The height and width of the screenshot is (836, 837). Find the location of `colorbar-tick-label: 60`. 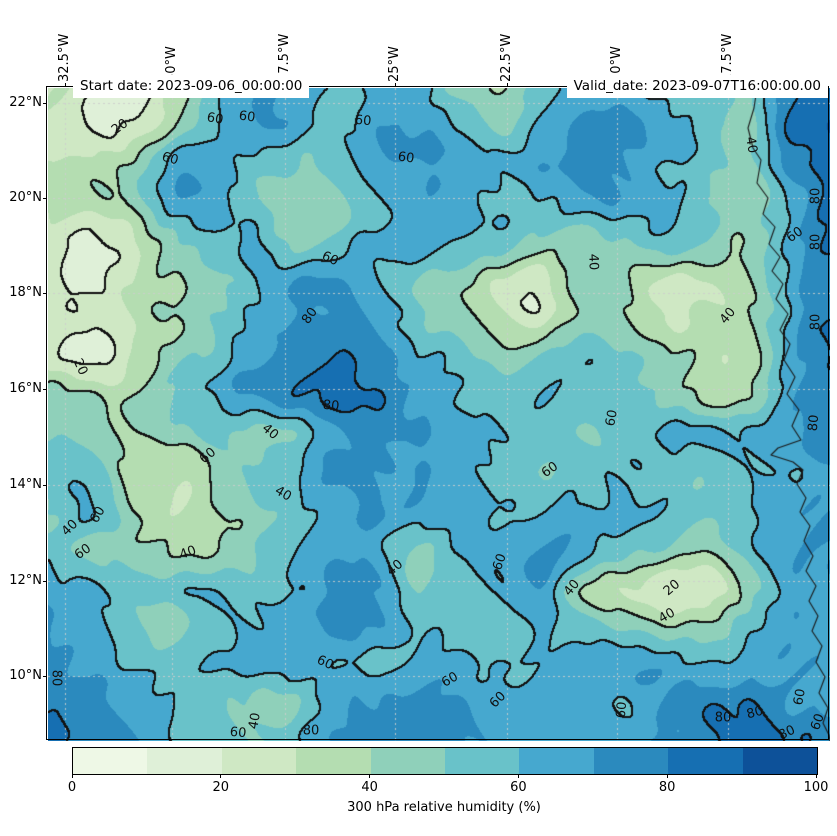

colorbar-tick-label: 60 is located at coordinates (518, 787).